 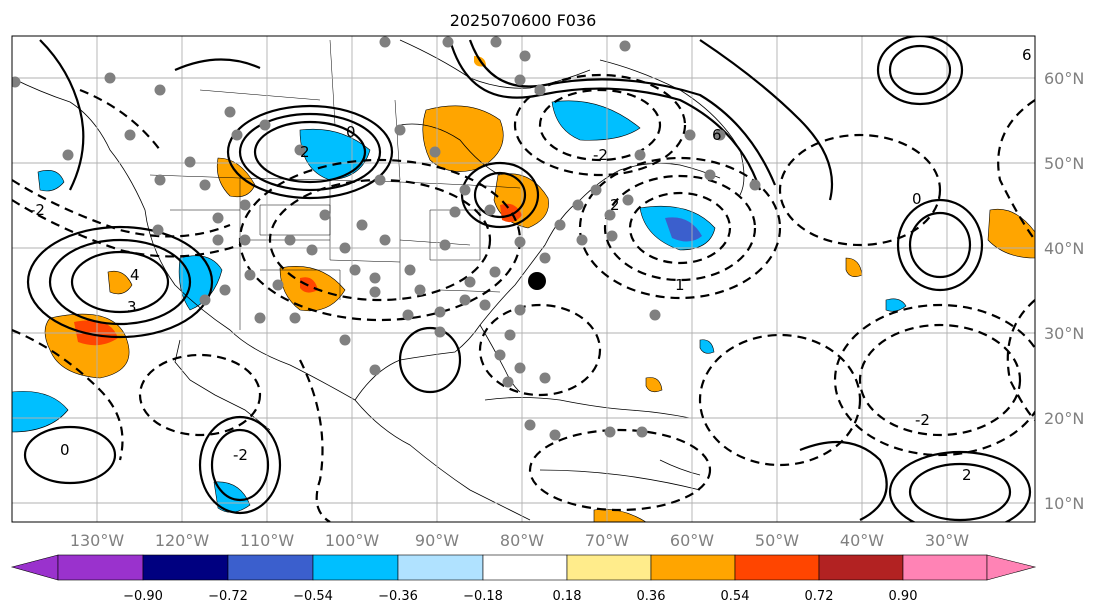 I want to click on colorbar-tick-label: −0.72, so click(x=228, y=596).